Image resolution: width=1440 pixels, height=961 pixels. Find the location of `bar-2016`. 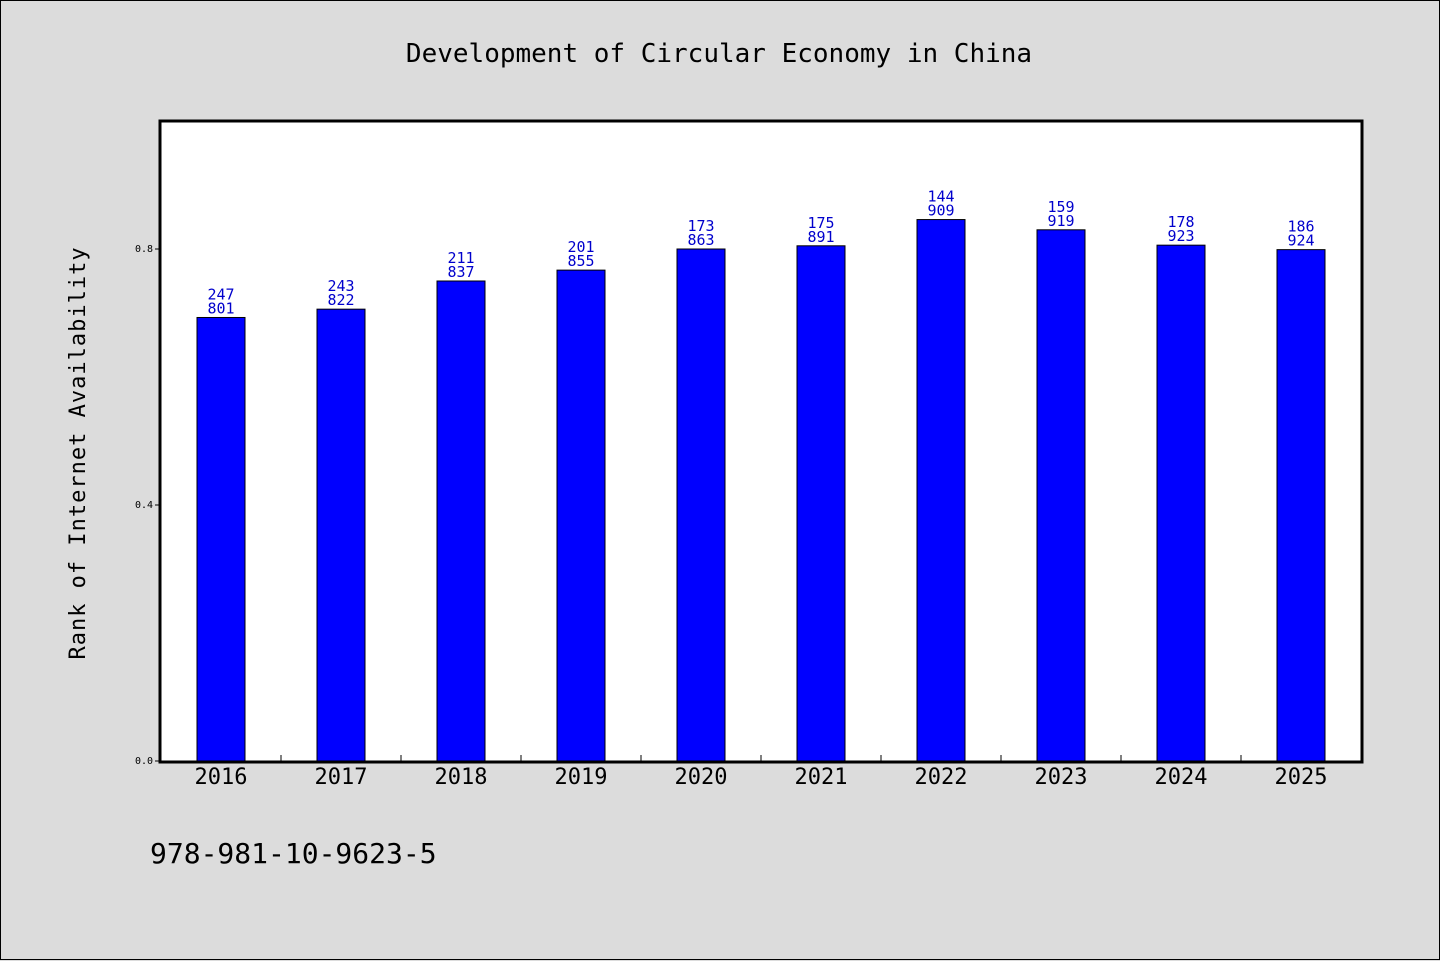

bar-2016 is located at coordinates (221, 539).